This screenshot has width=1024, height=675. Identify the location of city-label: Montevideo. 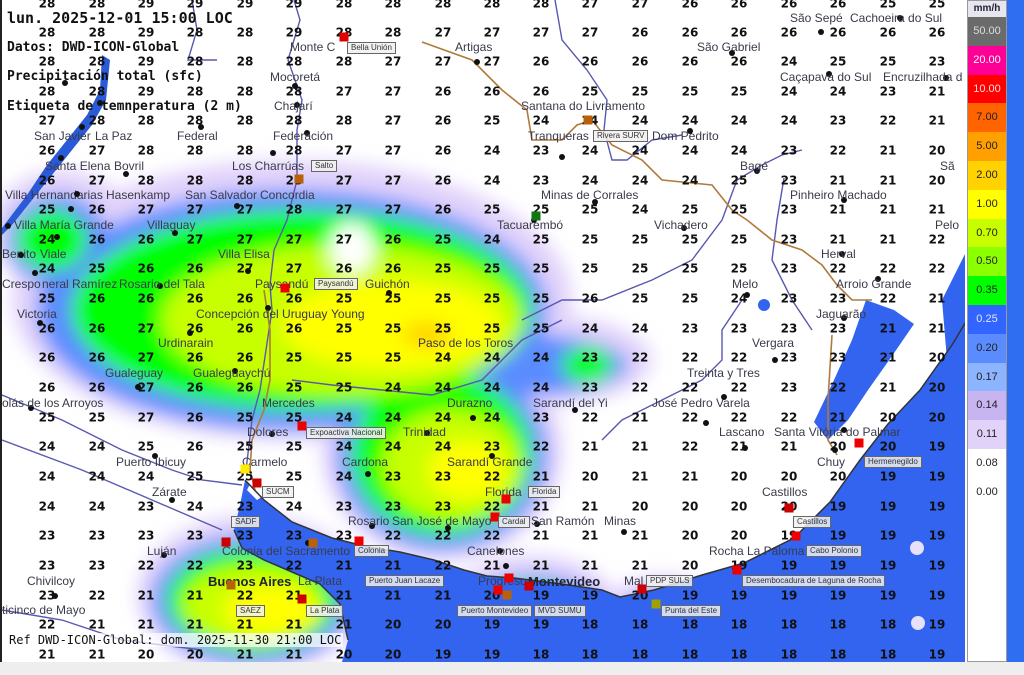
(564, 581).